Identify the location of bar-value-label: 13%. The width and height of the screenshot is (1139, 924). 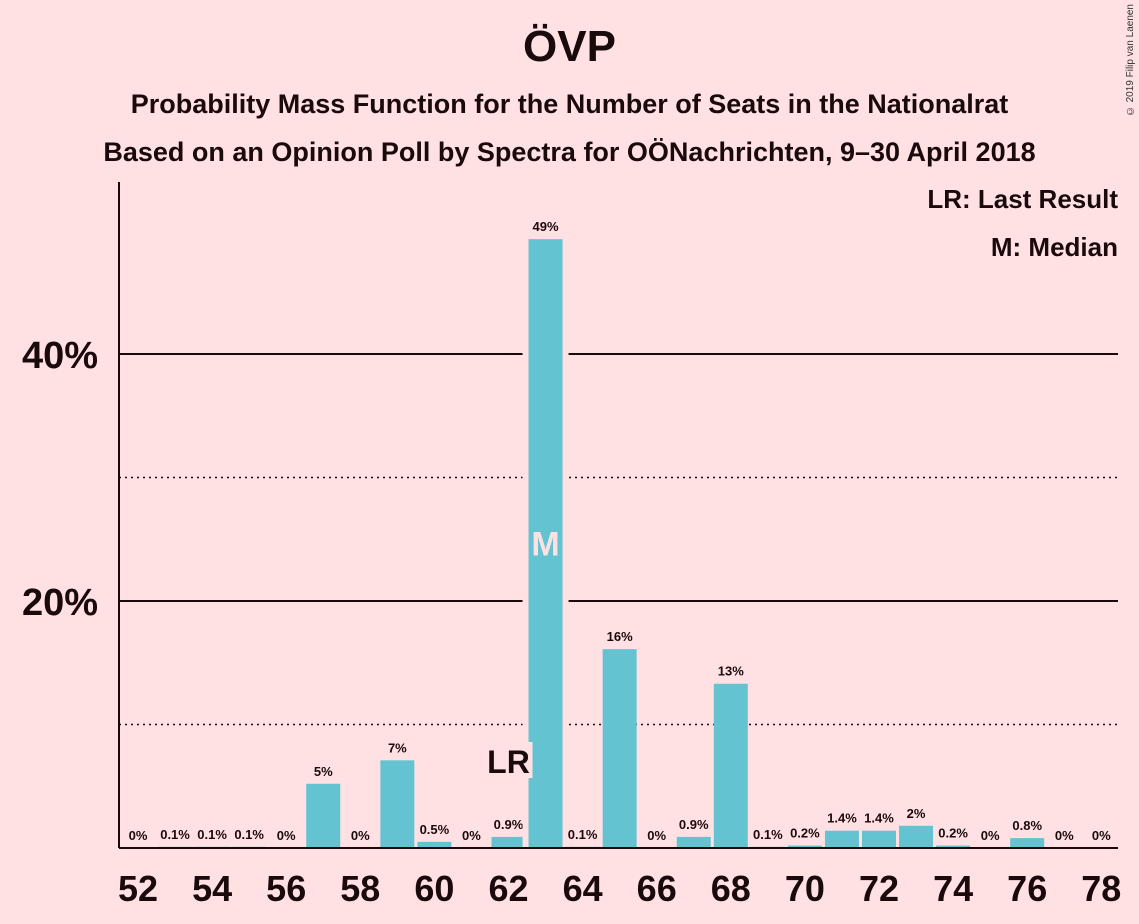
(731, 671).